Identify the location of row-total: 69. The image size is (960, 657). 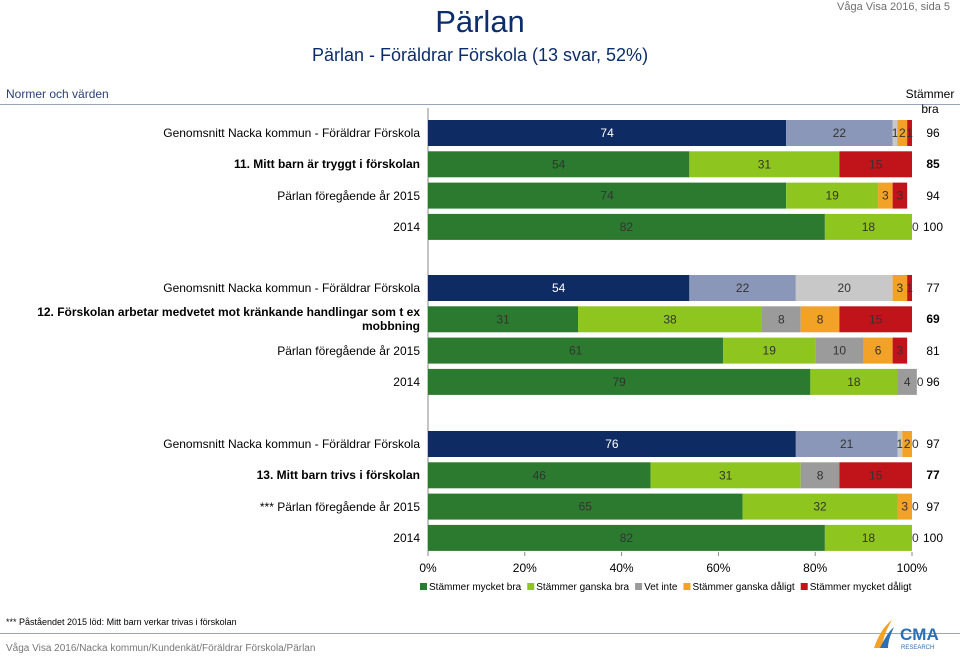
(933, 319).